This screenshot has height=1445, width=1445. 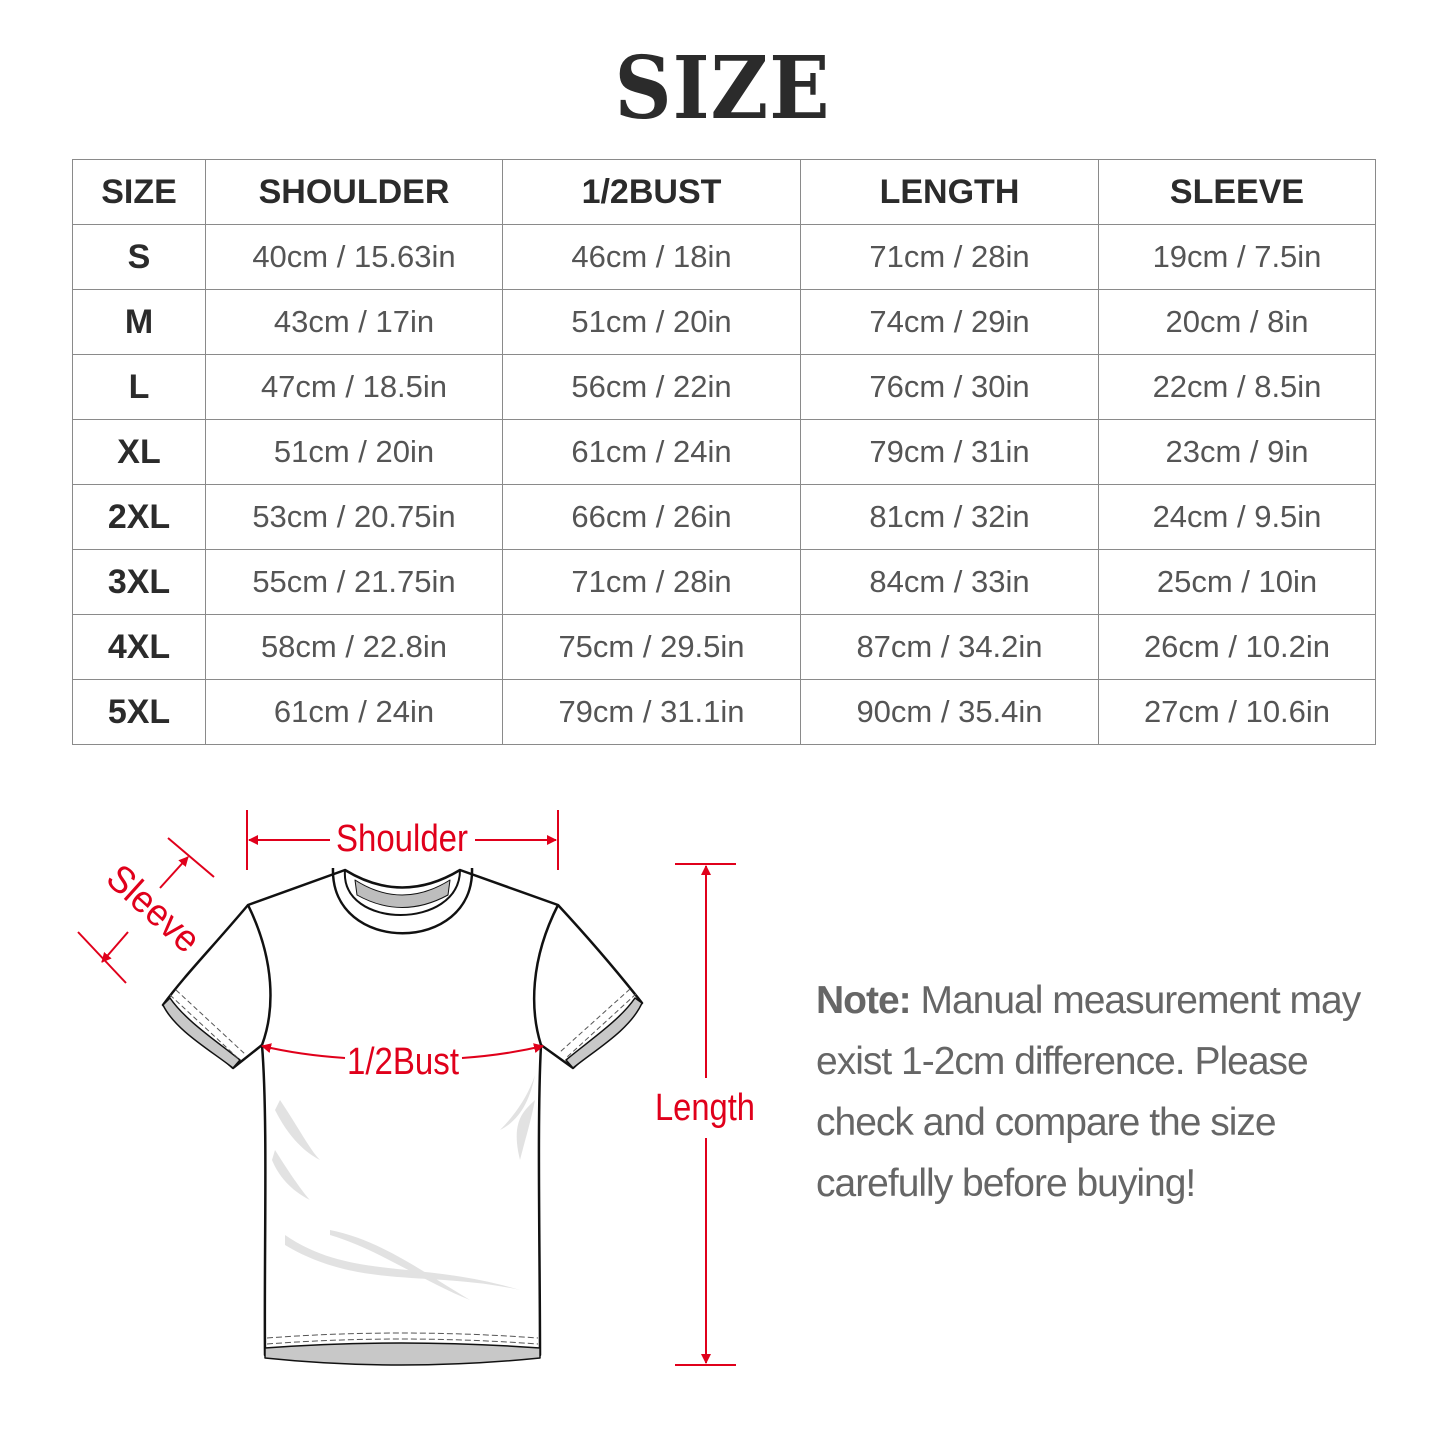 I want to click on cell-shoulder: 61cm / 24in, so click(x=354, y=712).